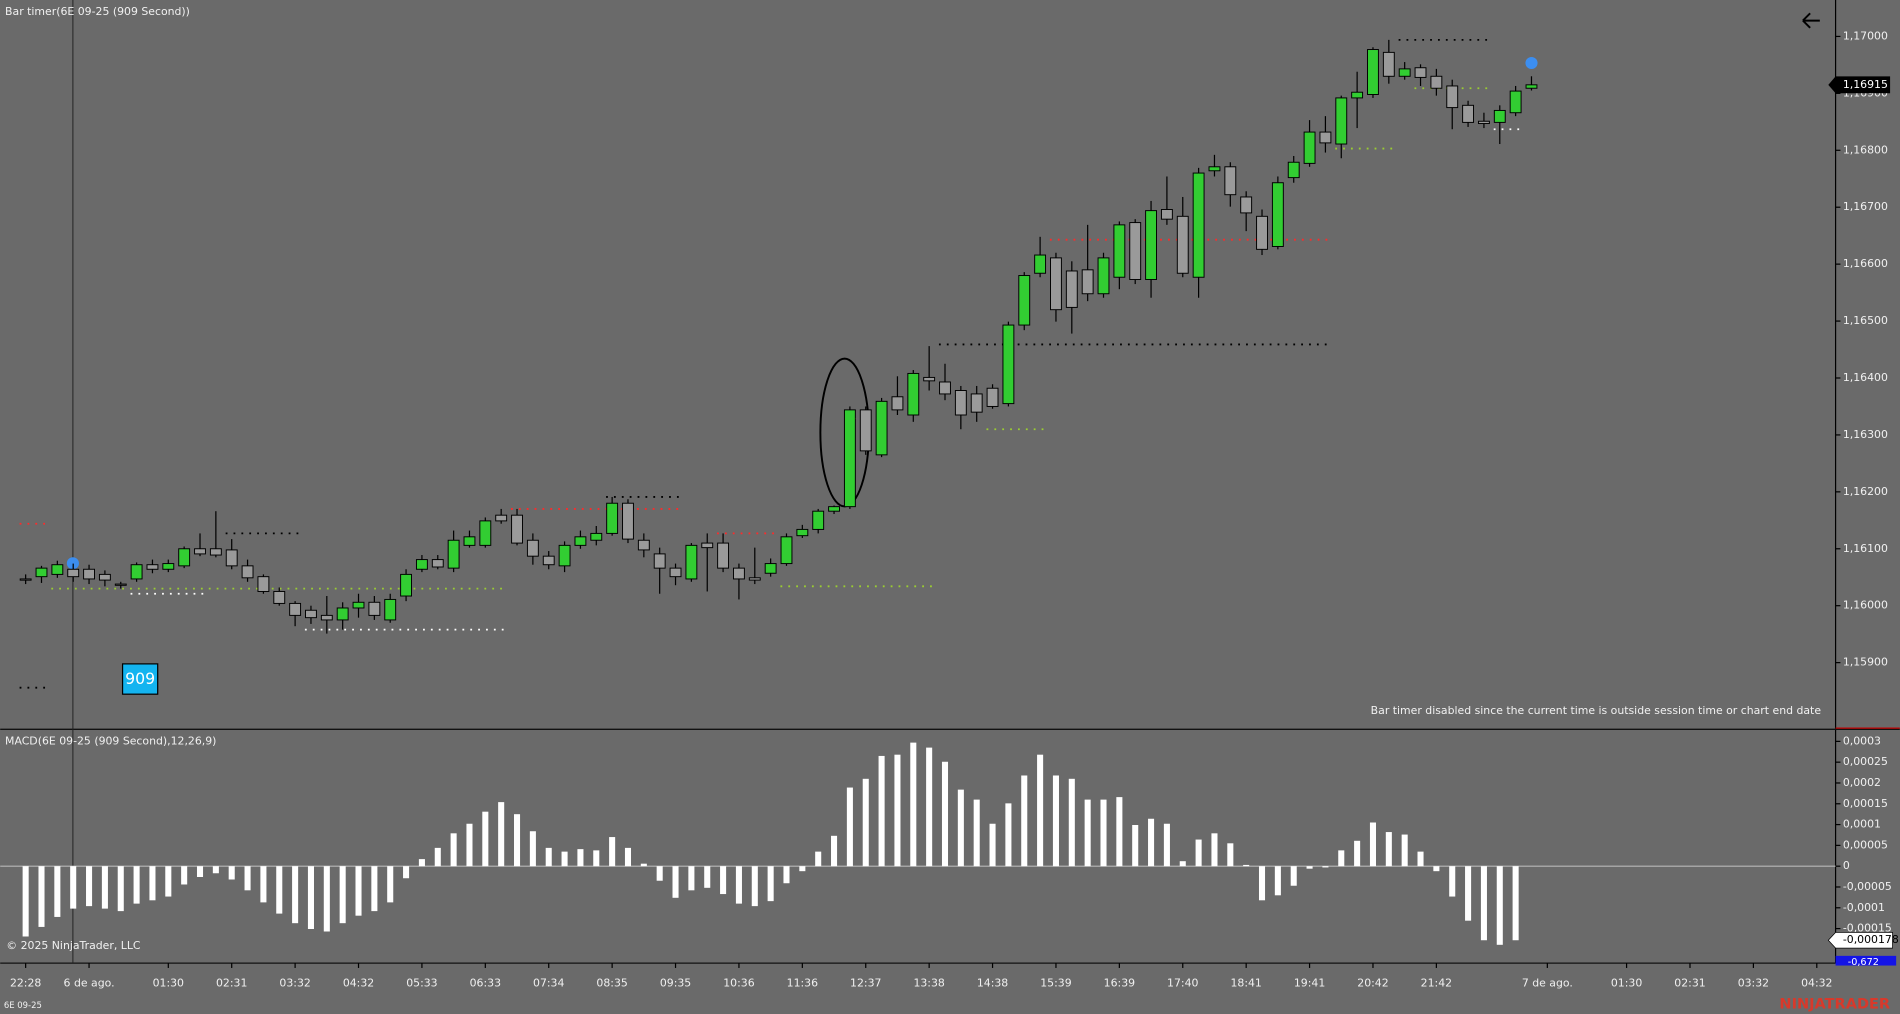 This screenshot has width=1900, height=1014. Describe the element at coordinates (1865, 263) in the screenshot. I see `y-tick-label: 1,16600` at that location.